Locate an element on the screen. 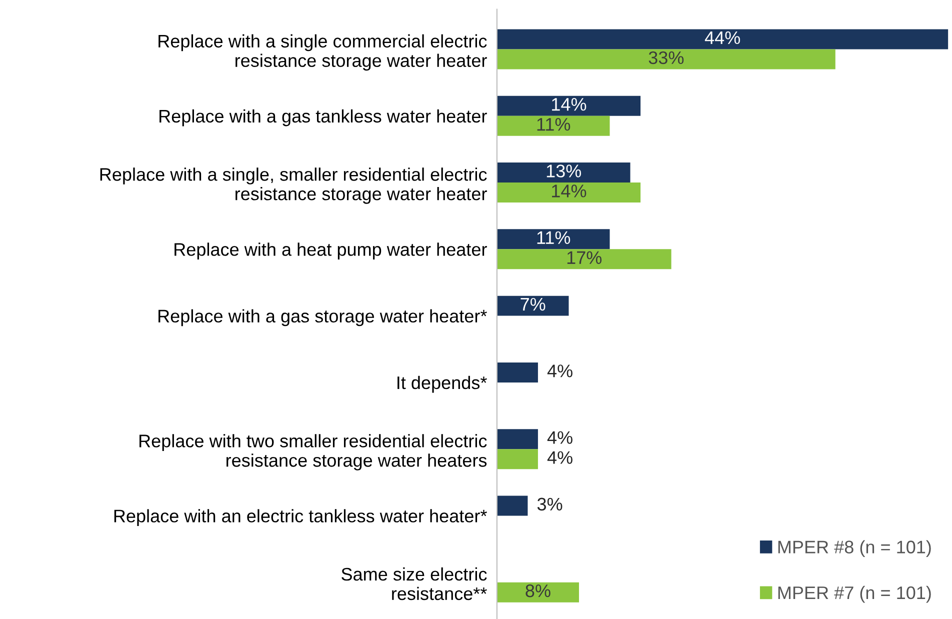 This screenshot has width=952, height=619. data-label: 17% is located at coordinates (584, 257).